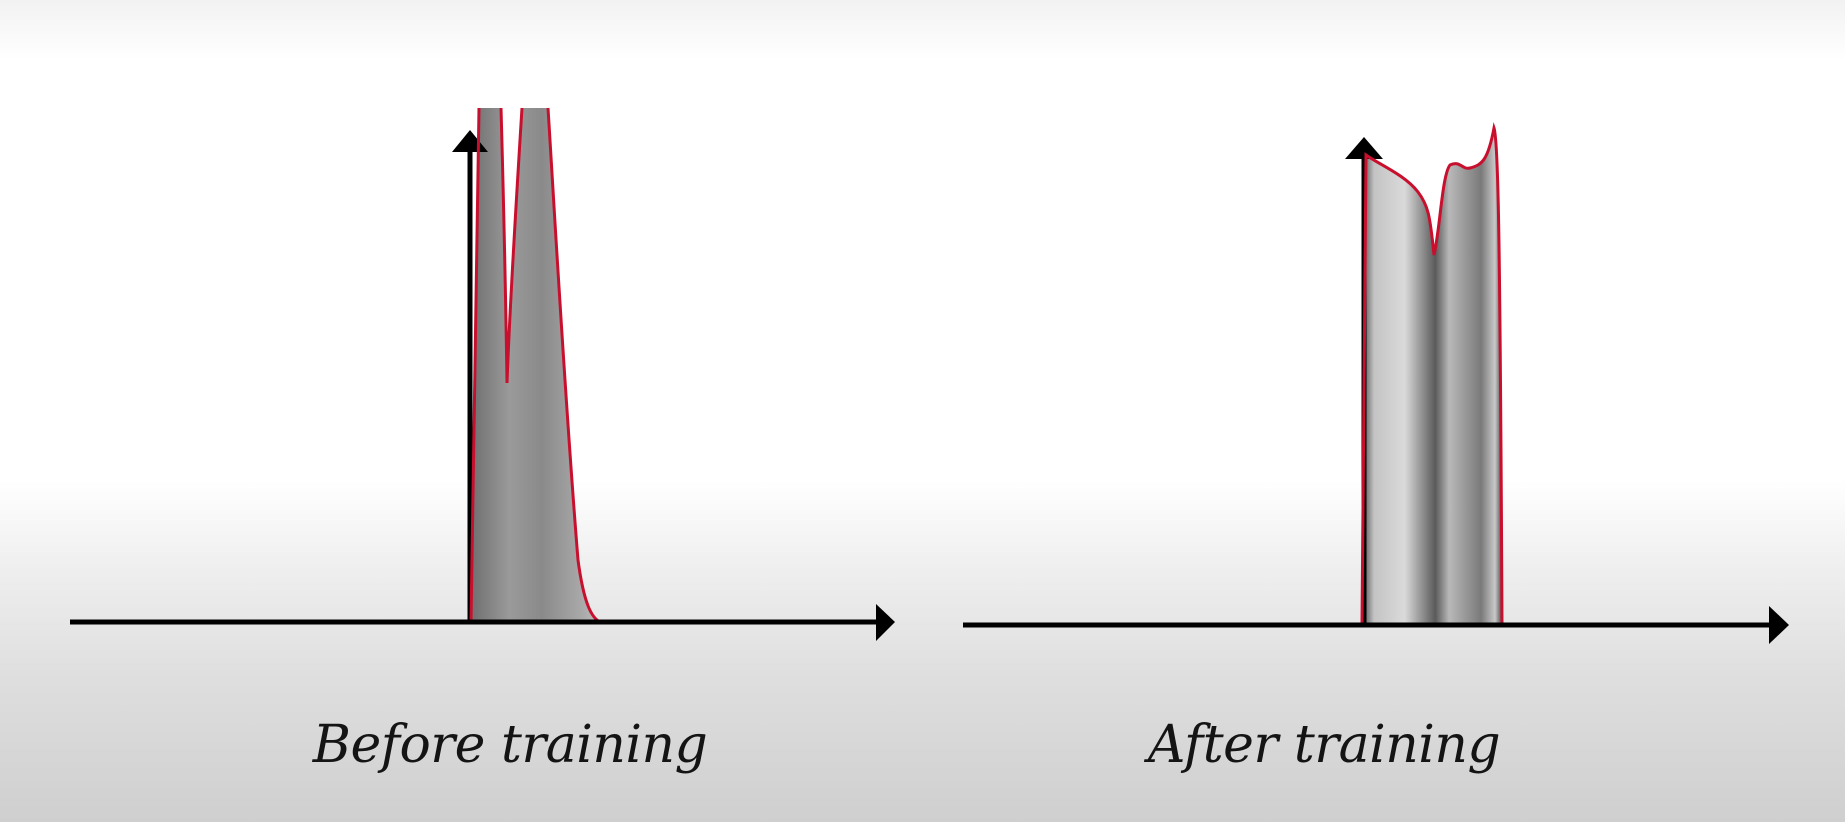 Image resolution: width=1845 pixels, height=822 pixels. I want to click on after-training-x-axis-arrowhead, so click(1779, 625).